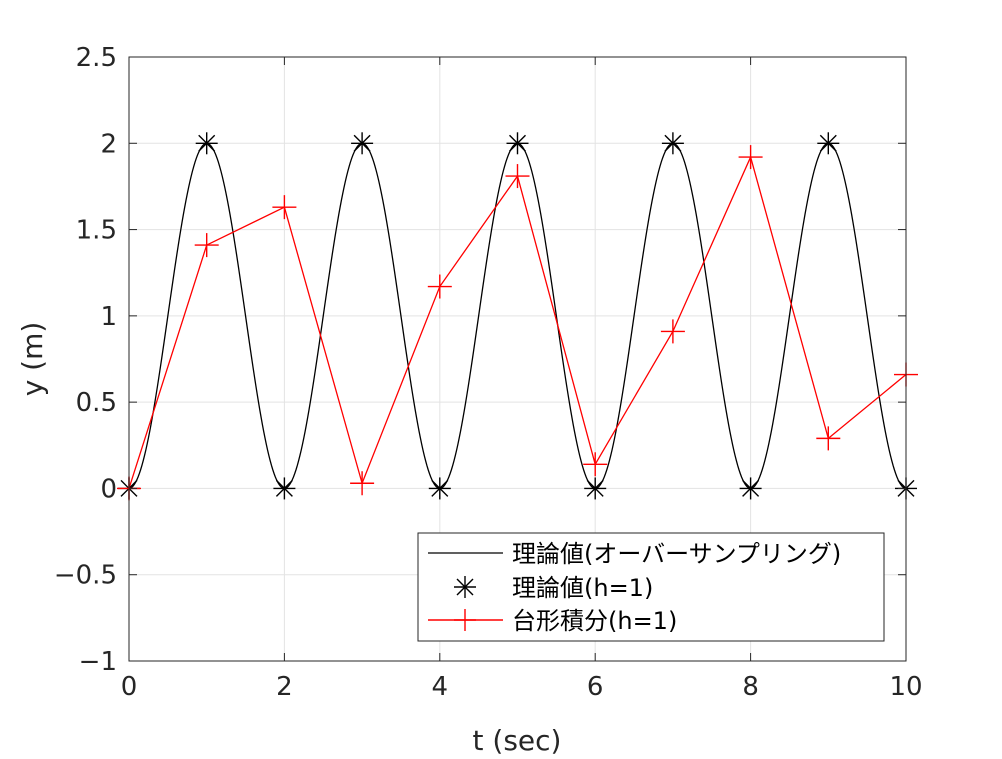 The image size is (1002, 759). I want to click on x-tick-label: 0, so click(129, 687).